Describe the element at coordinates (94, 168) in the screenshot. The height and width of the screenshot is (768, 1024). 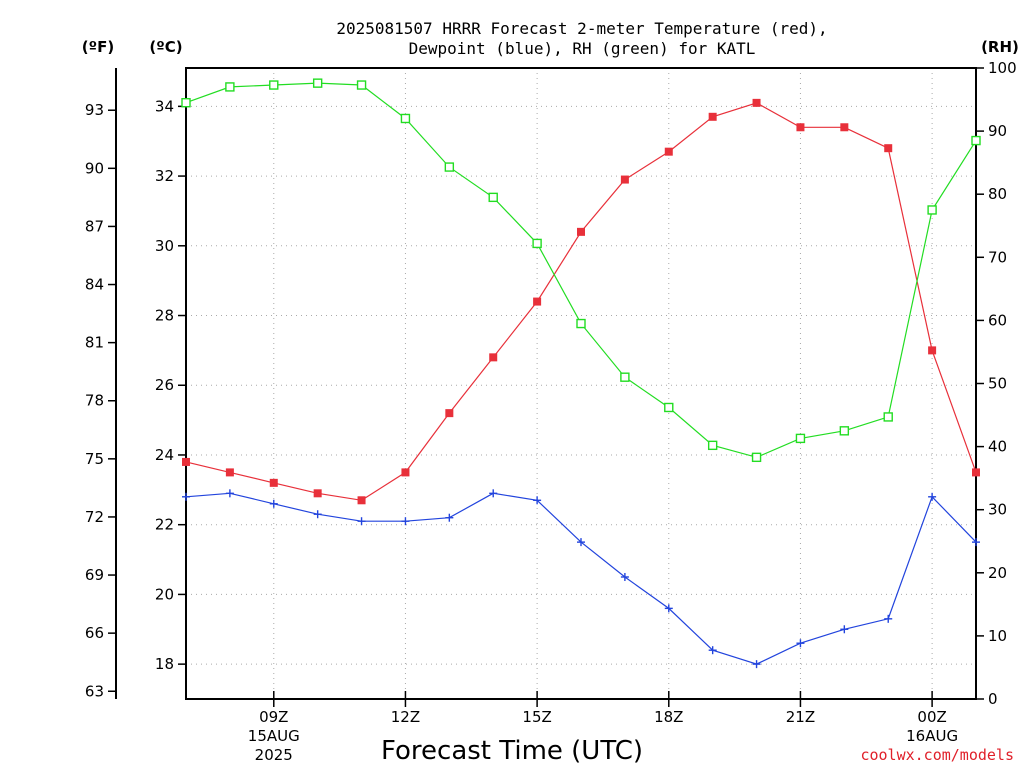
I see `fahrenheit-tick-label: 90` at that location.